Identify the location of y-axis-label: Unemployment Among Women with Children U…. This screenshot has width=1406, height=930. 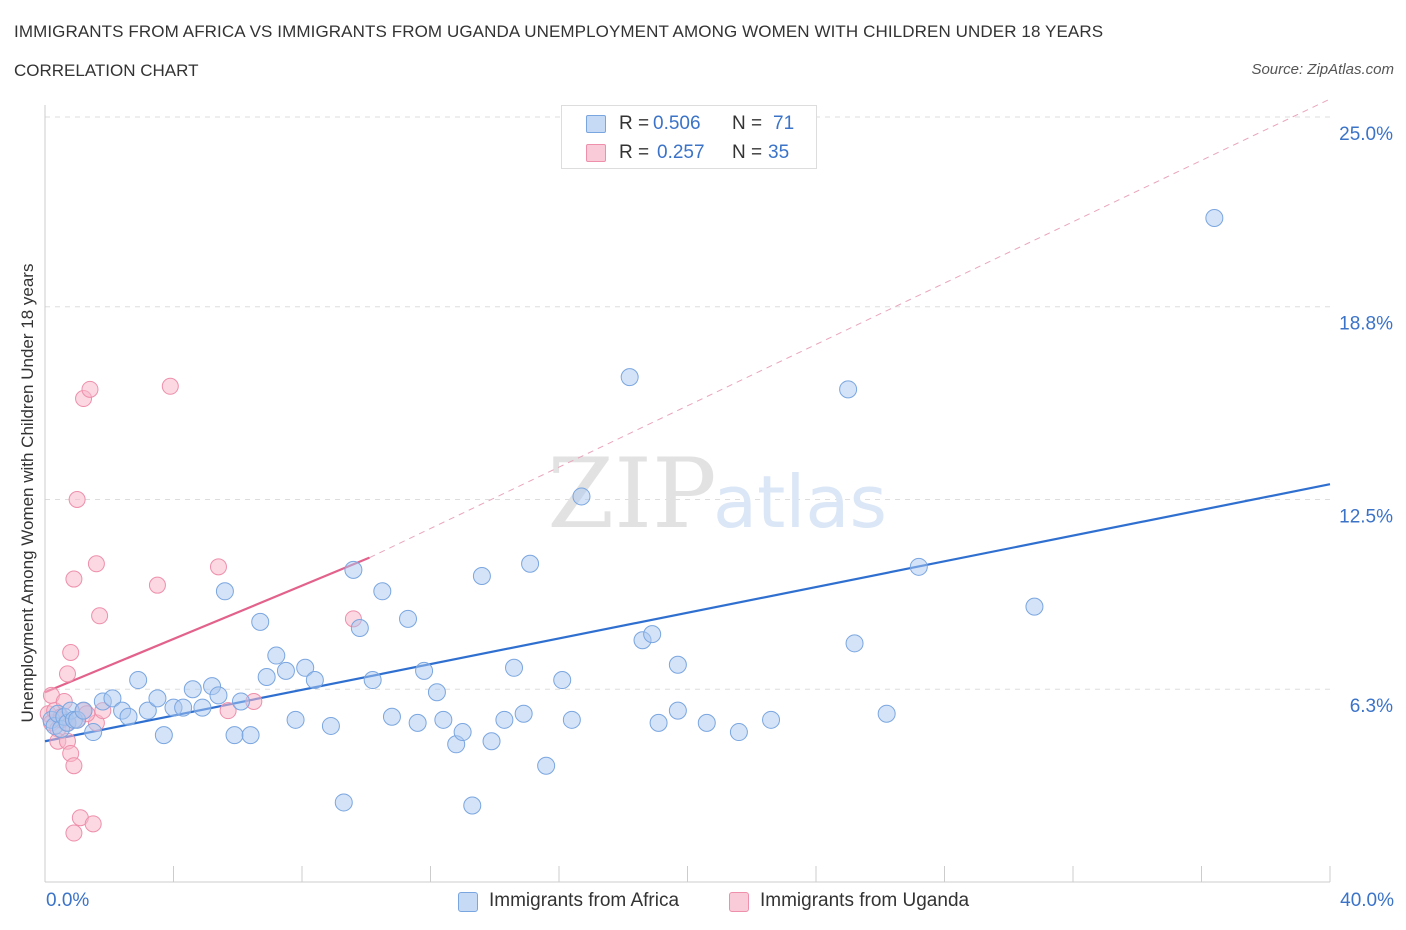
(27, 493).